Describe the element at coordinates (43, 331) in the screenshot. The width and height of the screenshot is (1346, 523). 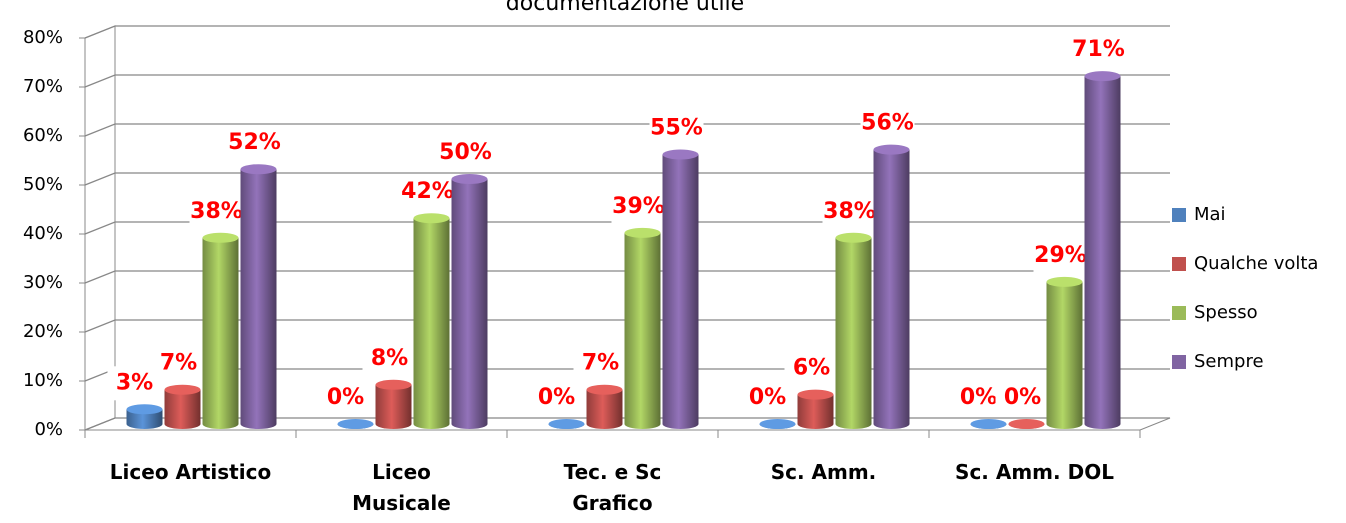
I see `y-tick-label: 20%` at that location.